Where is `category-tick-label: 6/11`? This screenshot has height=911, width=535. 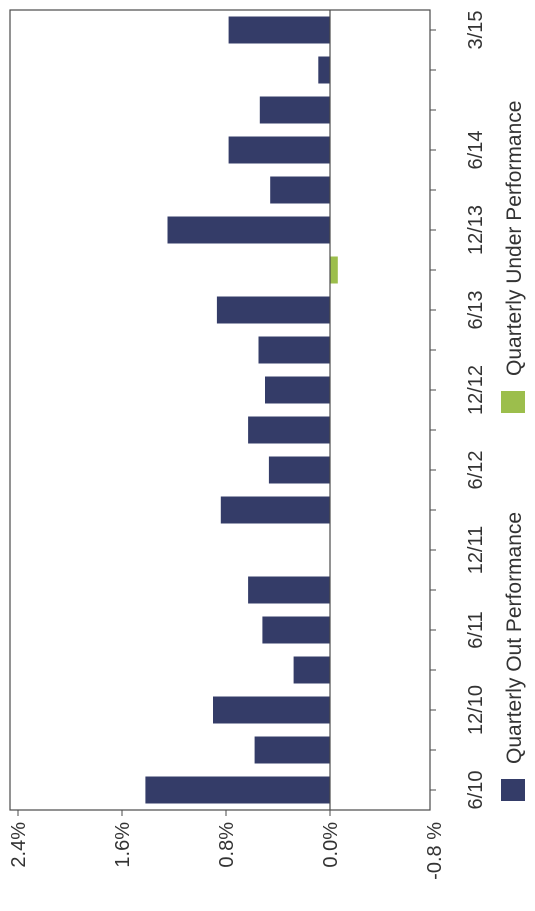 category-tick-label: 6/11 is located at coordinates (476, 629).